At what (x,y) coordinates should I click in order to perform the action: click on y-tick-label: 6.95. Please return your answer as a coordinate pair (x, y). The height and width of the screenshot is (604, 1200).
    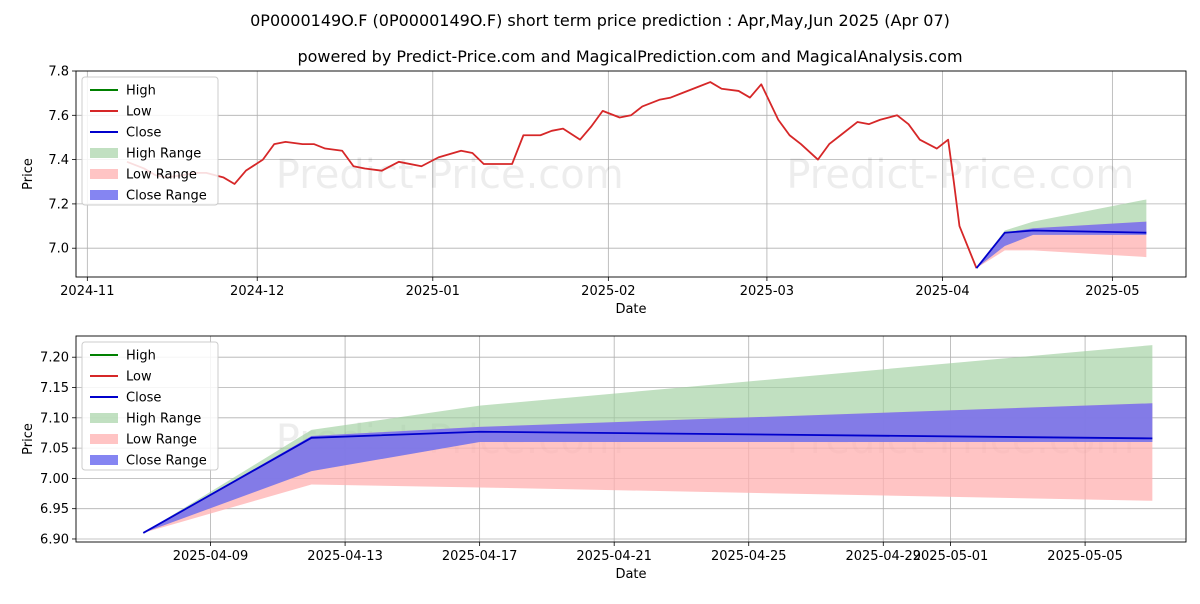
    Looking at the image, I should click on (54, 509).